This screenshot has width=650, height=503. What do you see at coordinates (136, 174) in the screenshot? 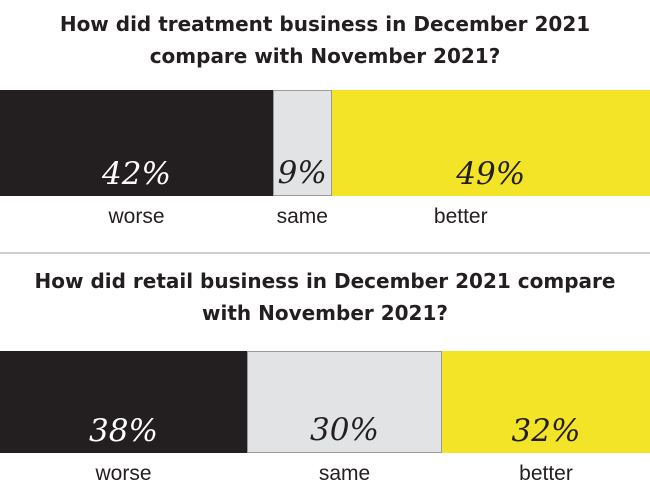
I see `value-label-worse: 42%` at bounding box center [136, 174].